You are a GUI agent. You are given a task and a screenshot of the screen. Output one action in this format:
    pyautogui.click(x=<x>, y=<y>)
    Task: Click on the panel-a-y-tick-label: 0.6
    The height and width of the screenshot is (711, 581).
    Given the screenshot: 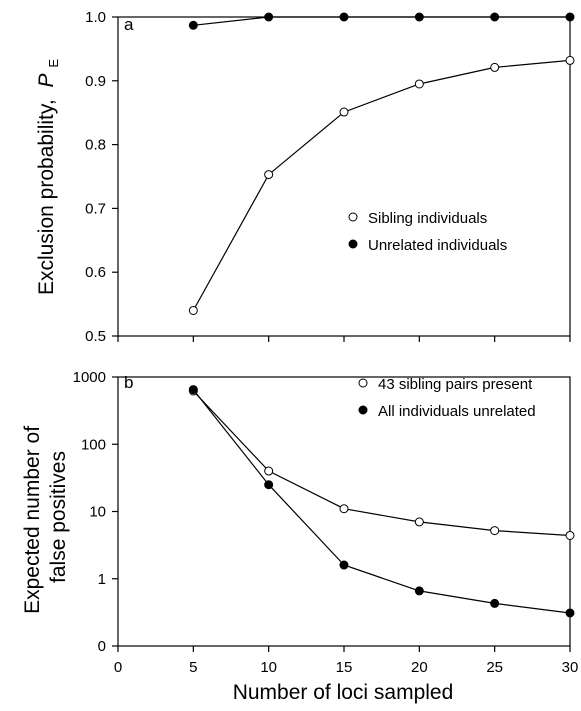 What is the action you would take?
    pyautogui.click(x=95, y=272)
    